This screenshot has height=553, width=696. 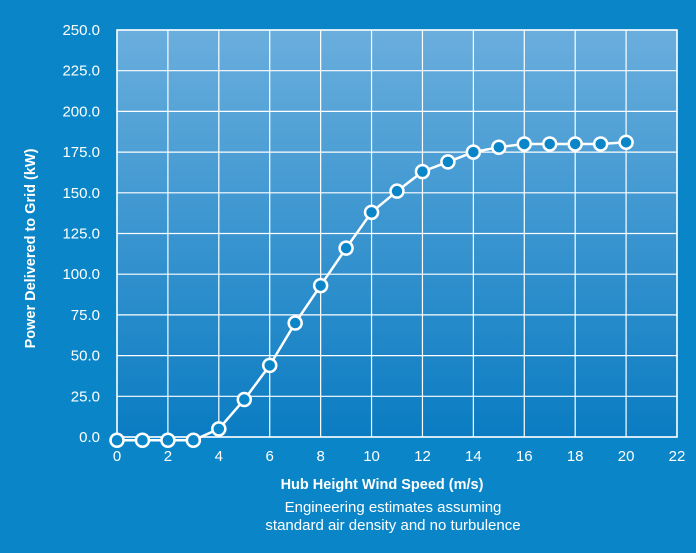 What do you see at coordinates (626, 456) in the screenshot?
I see `x-tick-label: 20` at bounding box center [626, 456].